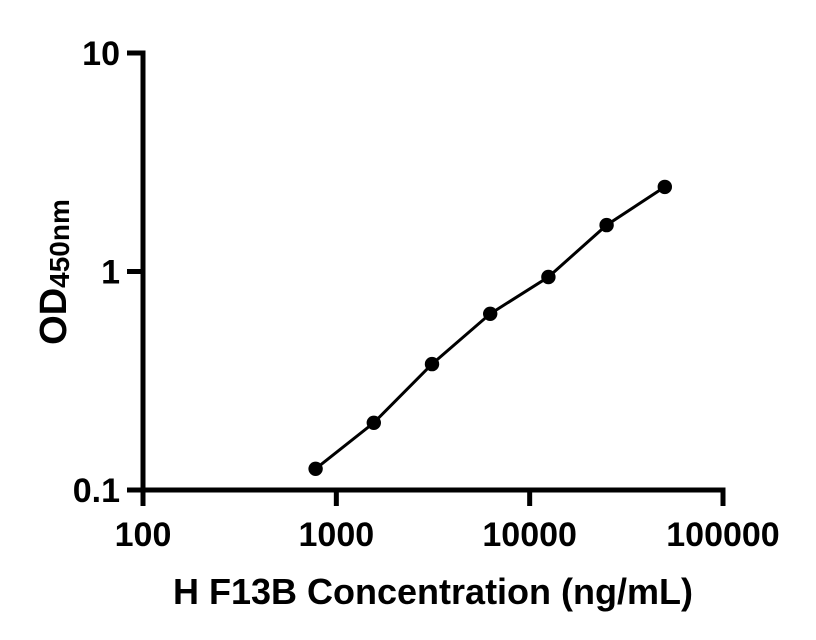 This screenshot has height=640, width=816. I want to click on x-axis-title: H F13B Concentration (ng/mL), so click(433, 591).